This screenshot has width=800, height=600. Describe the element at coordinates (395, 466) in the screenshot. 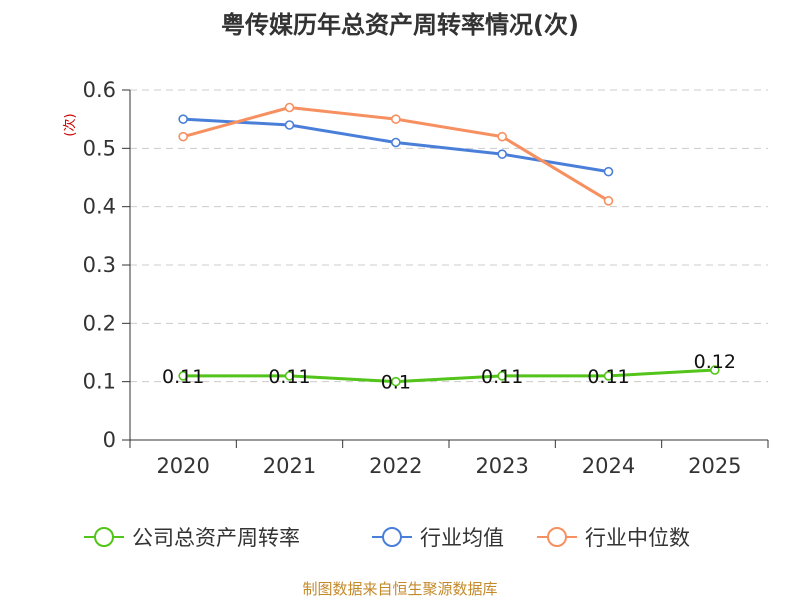

I see `x-tick-label: 2022` at that location.